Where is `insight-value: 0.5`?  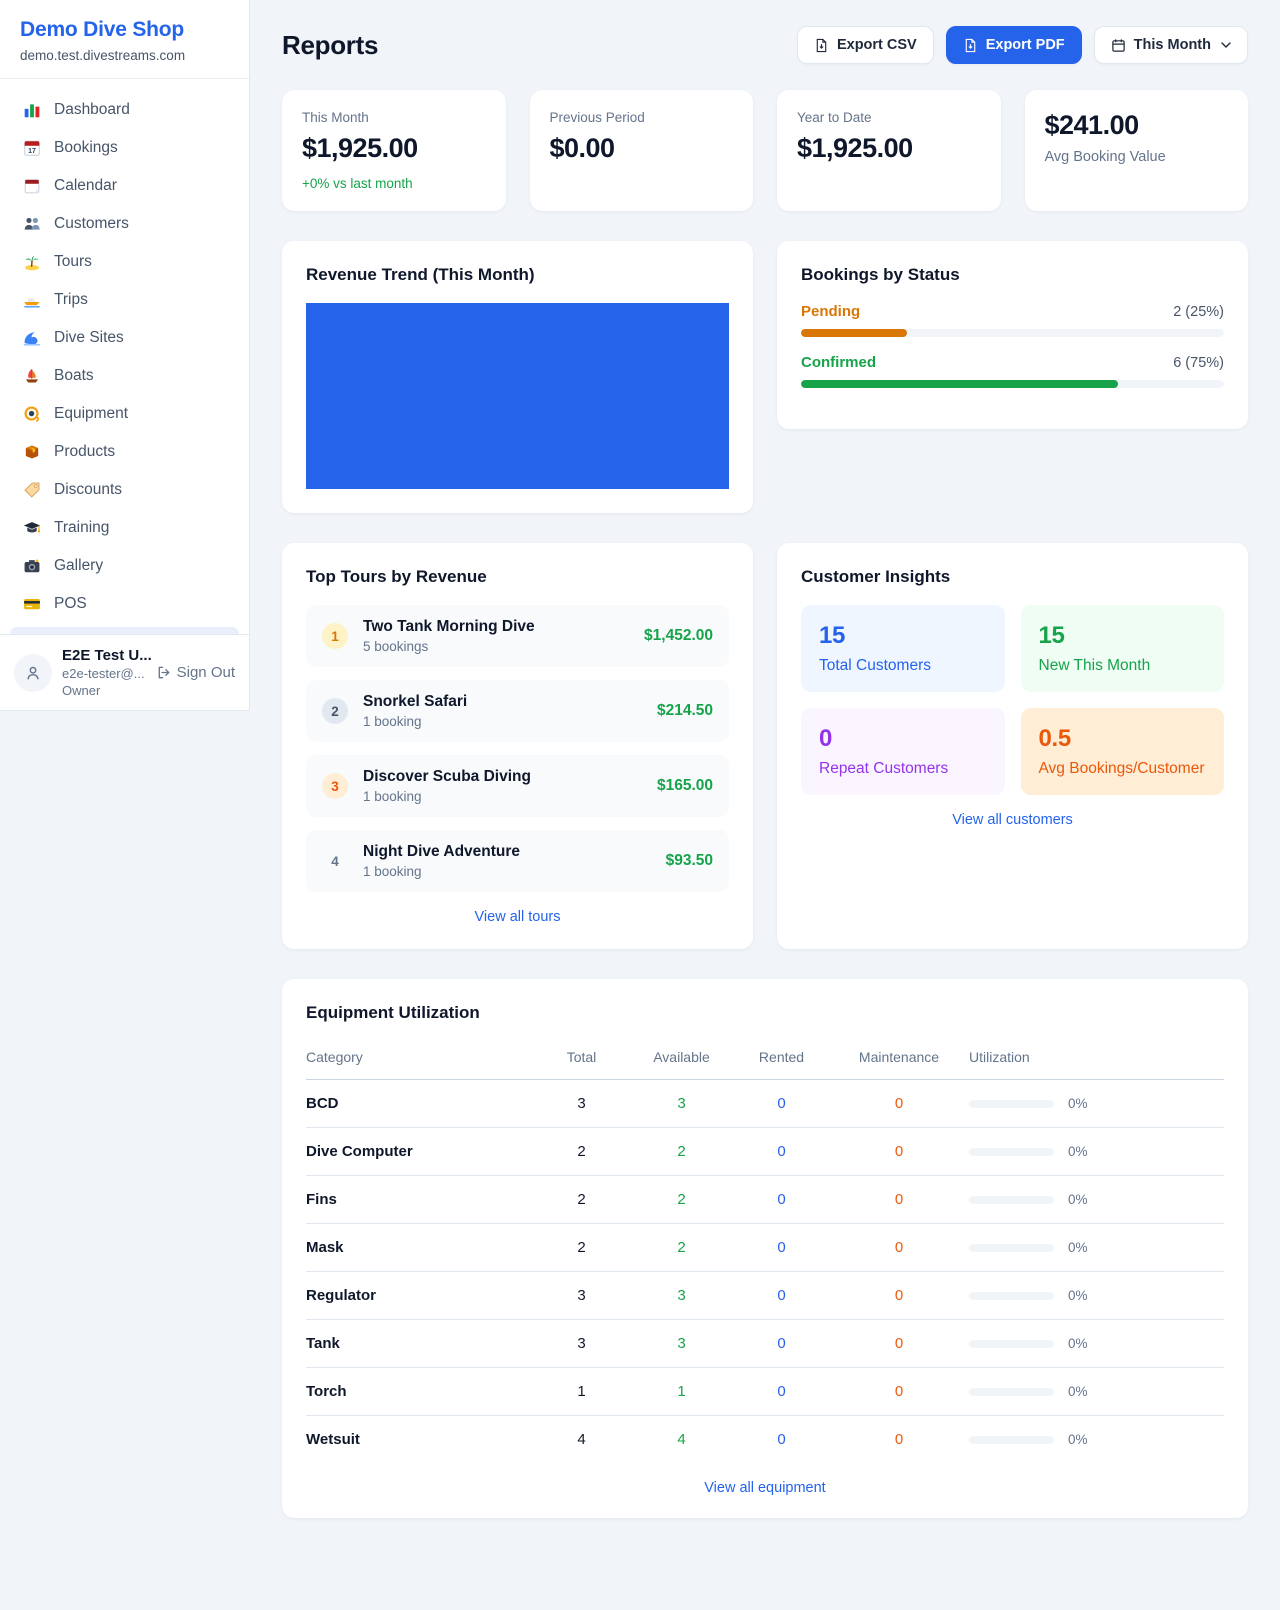 insight-value: 0.5 is located at coordinates (1055, 738).